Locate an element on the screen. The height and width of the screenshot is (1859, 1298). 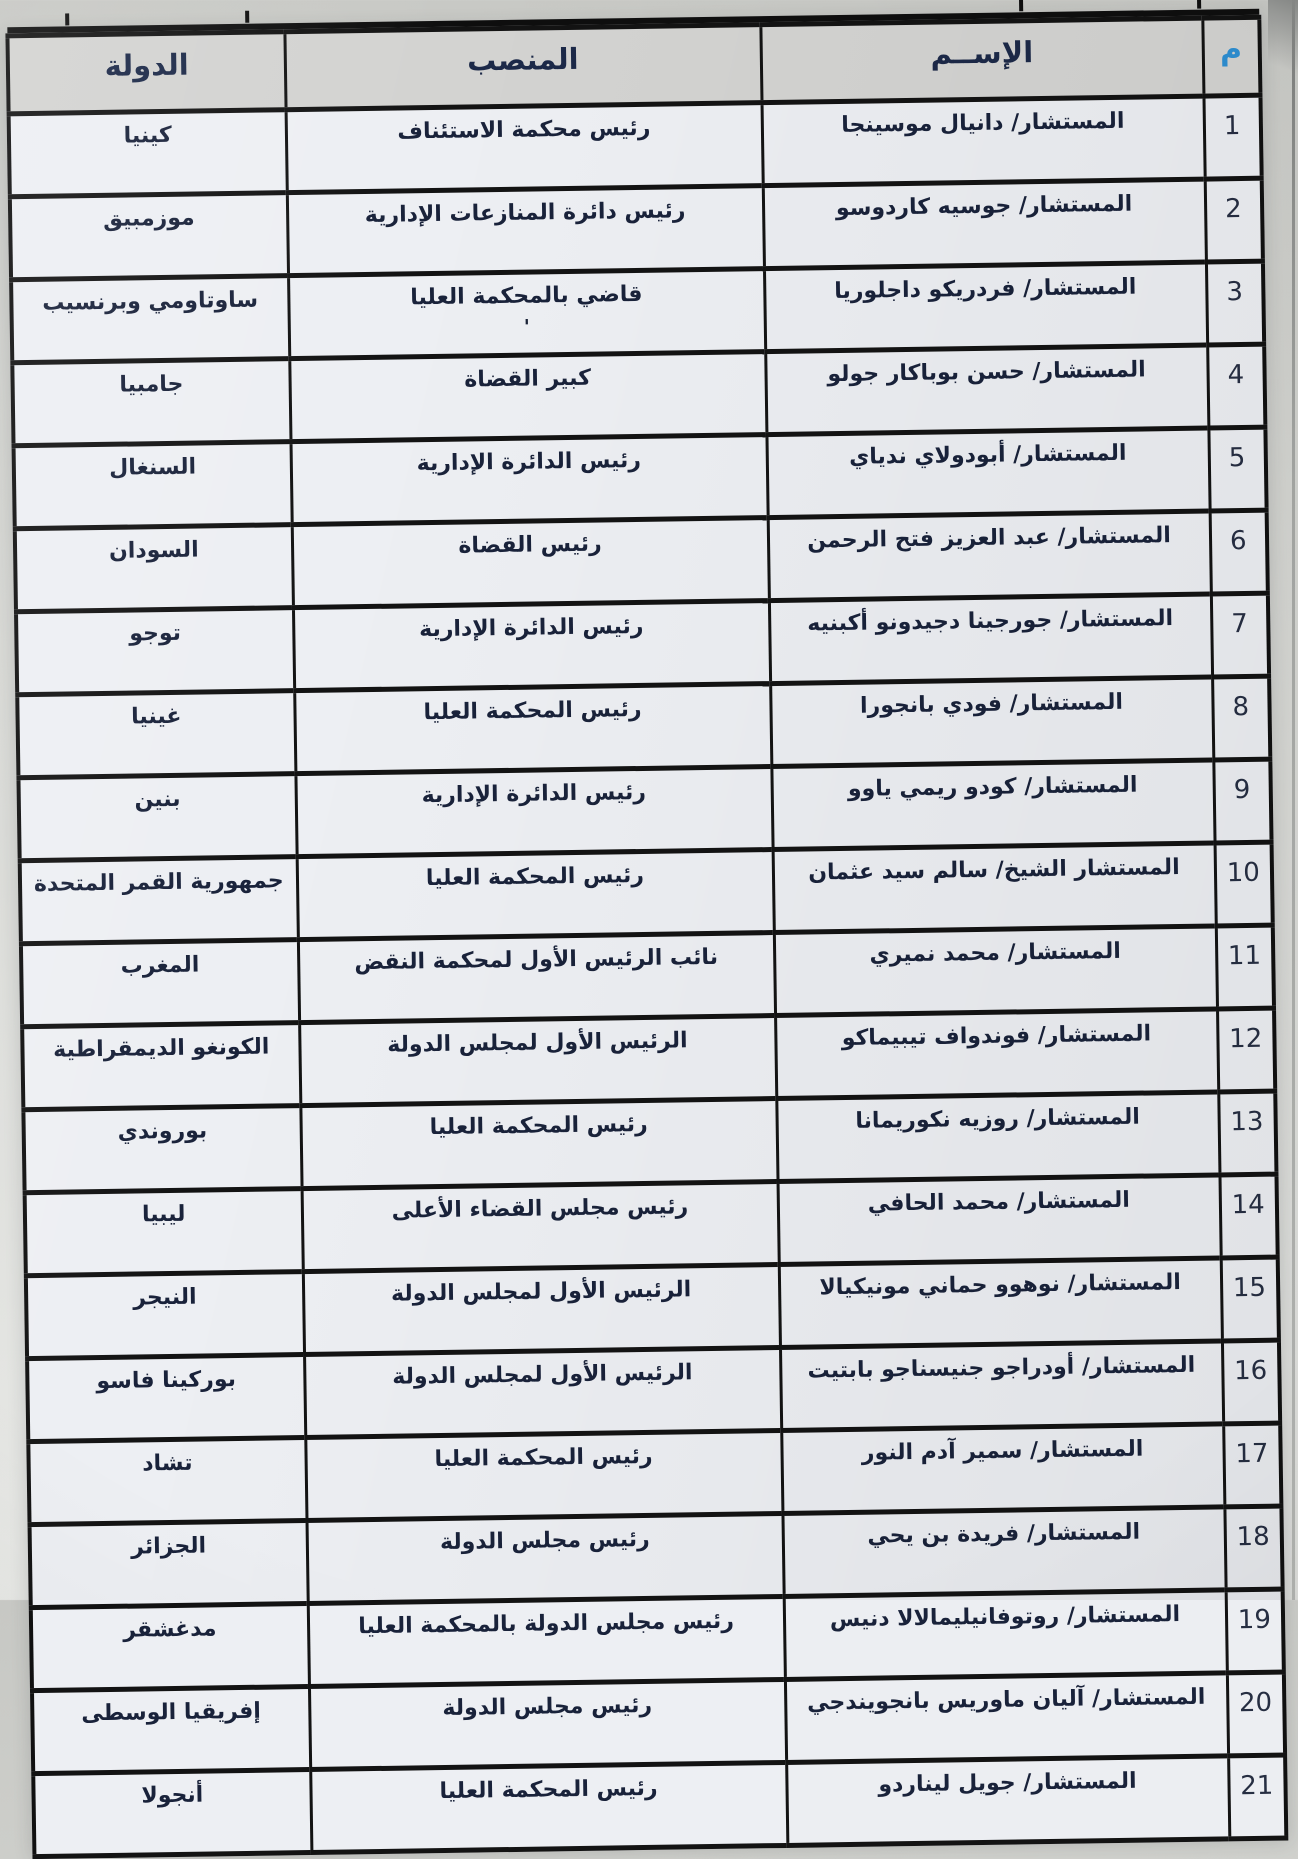
row-number-cell: 19 is located at coordinates (1254, 1631).